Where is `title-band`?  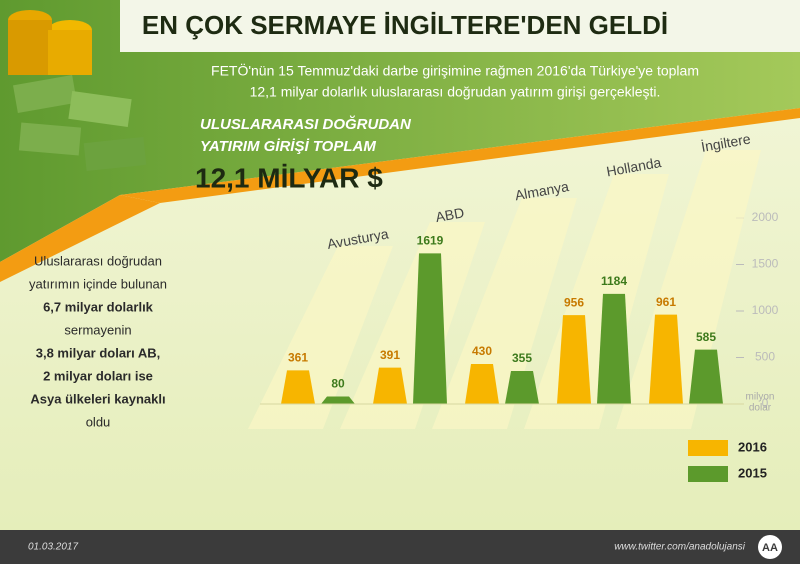 title-band is located at coordinates (460, 26).